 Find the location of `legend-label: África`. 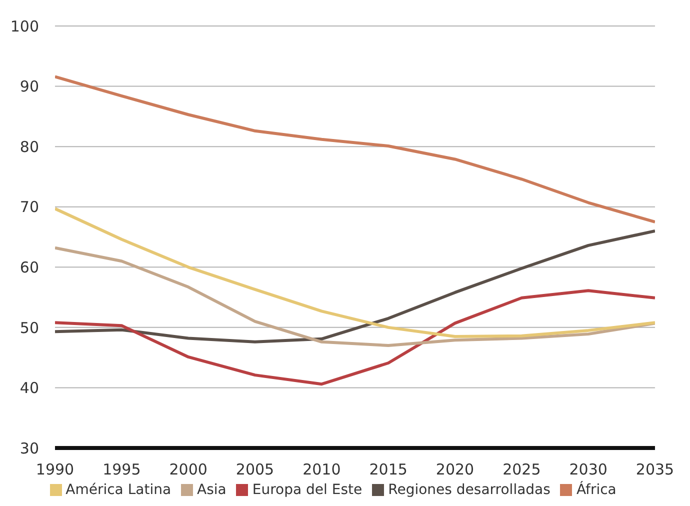

legend-label: África is located at coordinates (596, 490).